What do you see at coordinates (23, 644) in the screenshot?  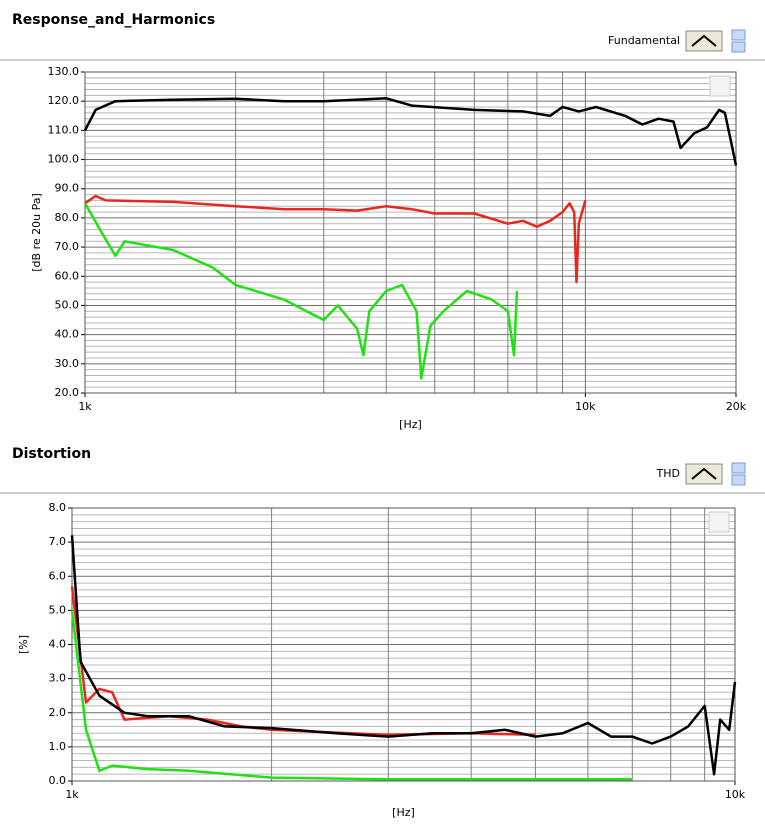 I see `y-axis-label: [%]` at bounding box center [23, 644].